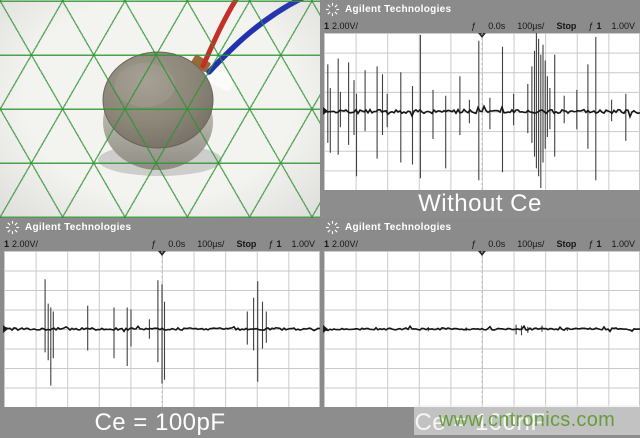  I want to click on scope-caption: Ce = 100pF, so click(160, 422).